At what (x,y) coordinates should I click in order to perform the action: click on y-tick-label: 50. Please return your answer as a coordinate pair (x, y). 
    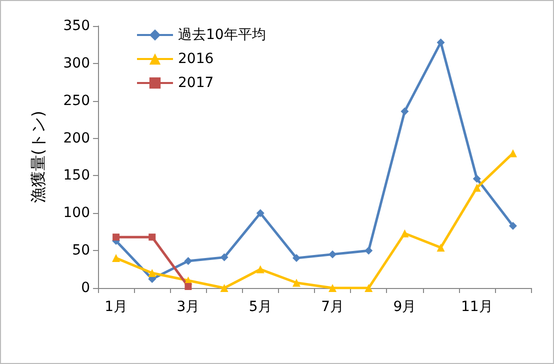
    Looking at the image, I should click on (81, 250).